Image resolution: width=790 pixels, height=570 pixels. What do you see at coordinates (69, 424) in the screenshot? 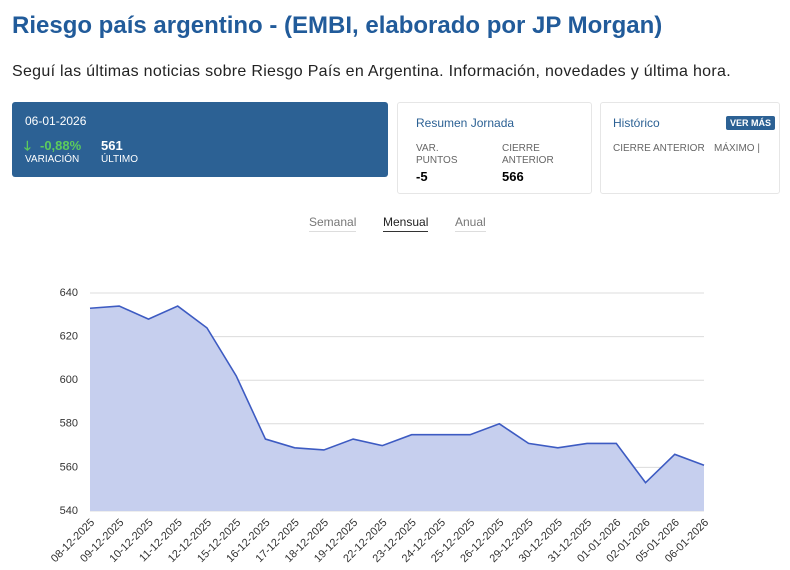
I see `y-tick-label: 580` at bounding box center [69, 424].